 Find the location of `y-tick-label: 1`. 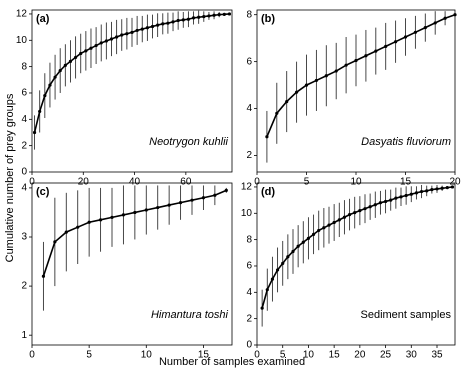

y-tick-label: 1 is located at coordinates (24, 335).